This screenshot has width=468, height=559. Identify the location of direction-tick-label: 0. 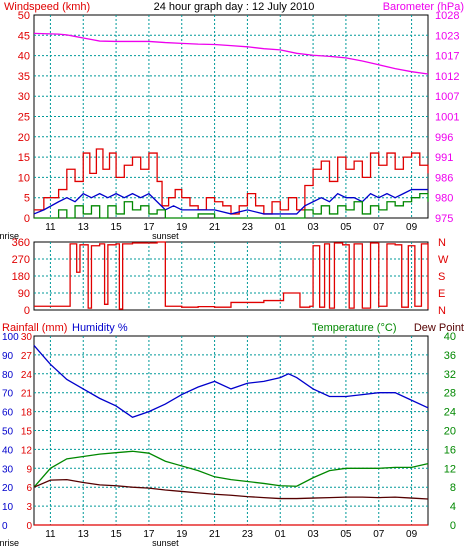
(27, 311).